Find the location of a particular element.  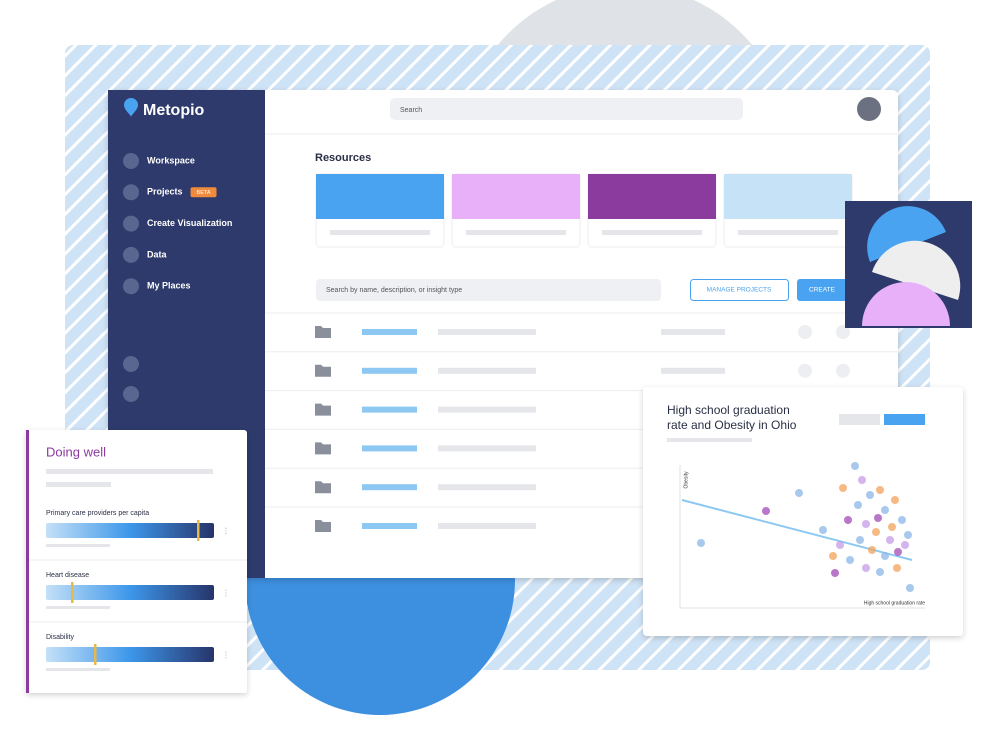

create-button is located at coordinates (822, 290).